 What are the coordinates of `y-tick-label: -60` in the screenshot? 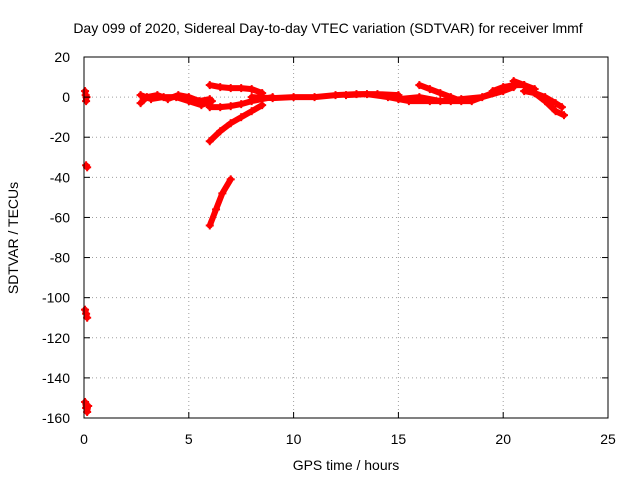 It's located at (60, 217).